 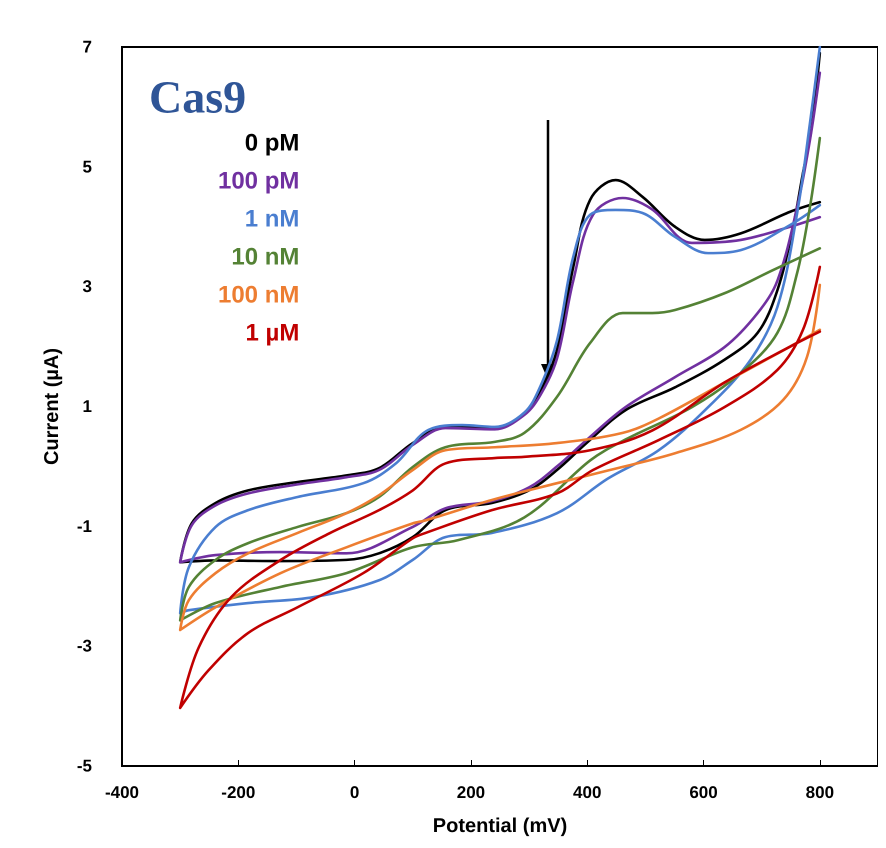 I want to click on y-tick-label: -3, so click(x=84, y=646).